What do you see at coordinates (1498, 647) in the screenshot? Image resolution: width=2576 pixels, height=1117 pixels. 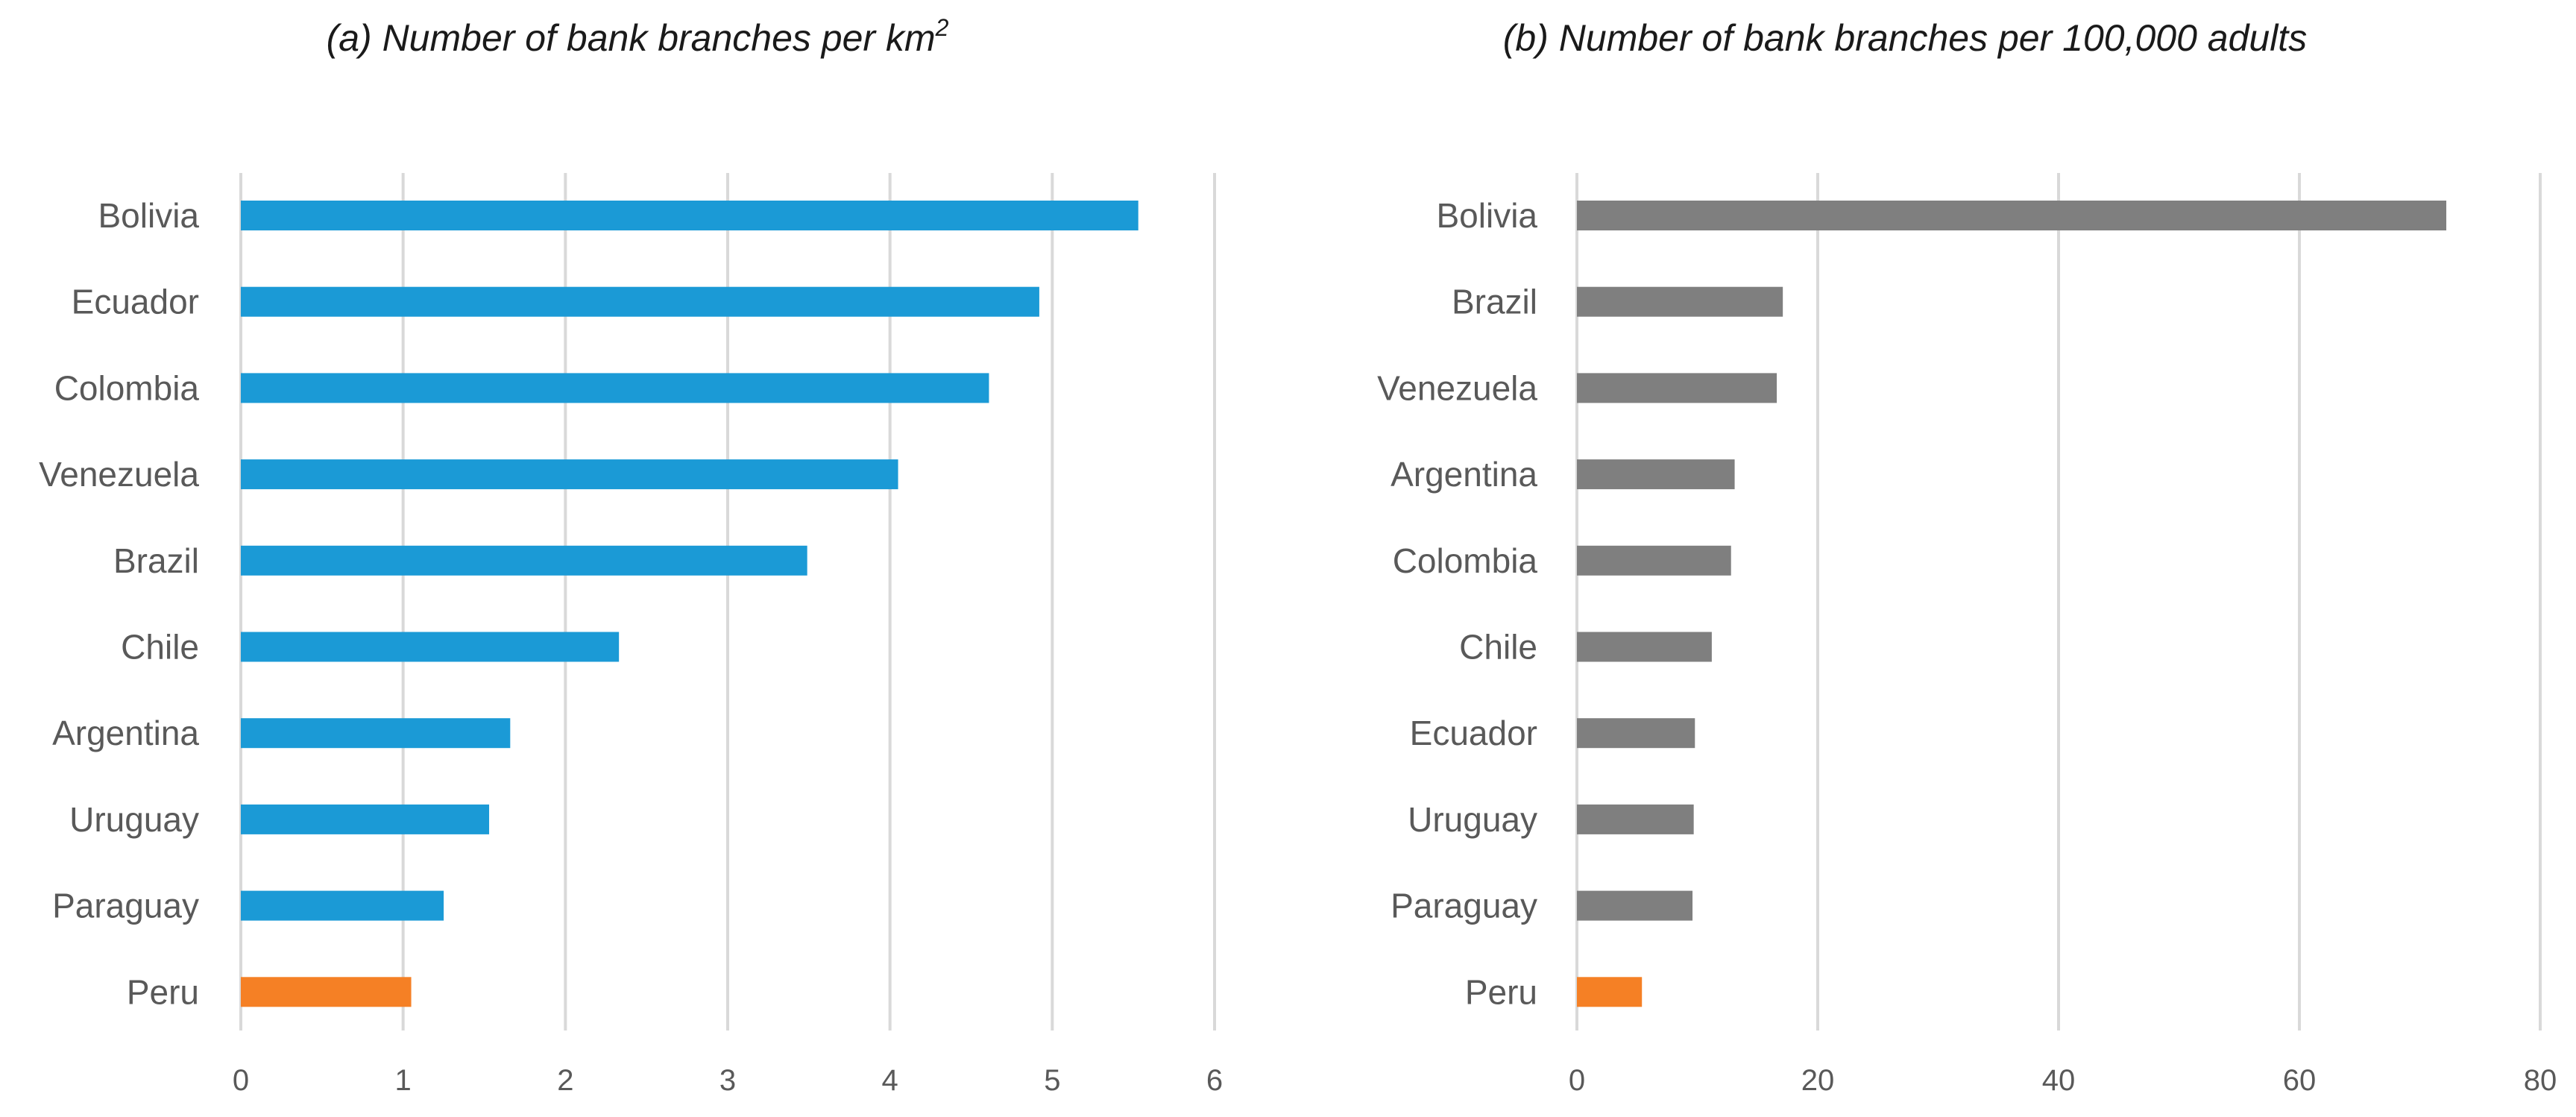 I see `panel-b-category-label: Chile` at bounding box center [1498, 647].